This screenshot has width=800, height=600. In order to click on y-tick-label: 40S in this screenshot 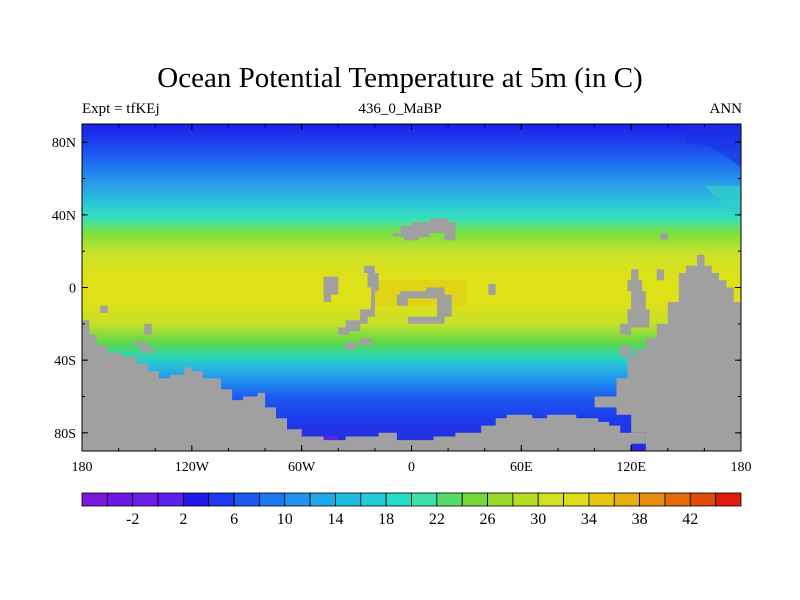, I will do `click(65, 361)`.